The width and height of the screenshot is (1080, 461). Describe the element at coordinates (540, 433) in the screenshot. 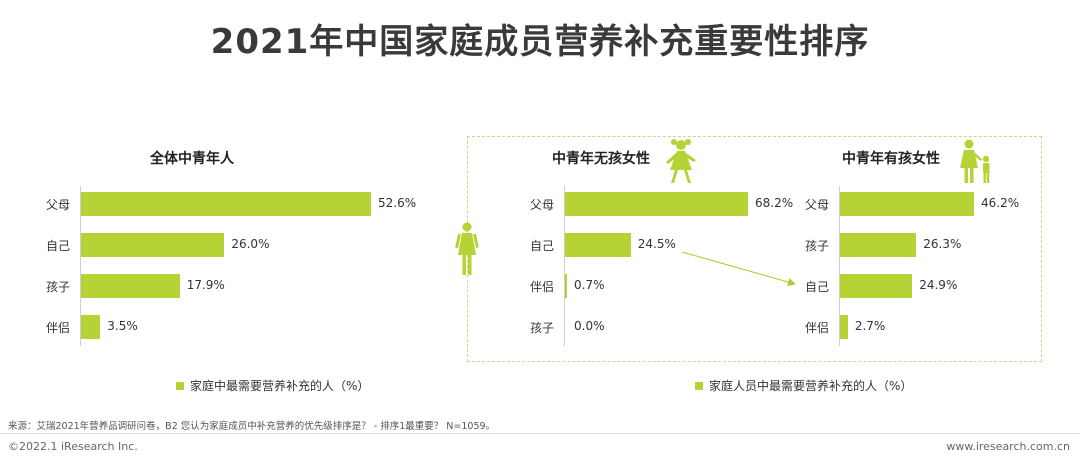

I see `footer-divider` at that location.